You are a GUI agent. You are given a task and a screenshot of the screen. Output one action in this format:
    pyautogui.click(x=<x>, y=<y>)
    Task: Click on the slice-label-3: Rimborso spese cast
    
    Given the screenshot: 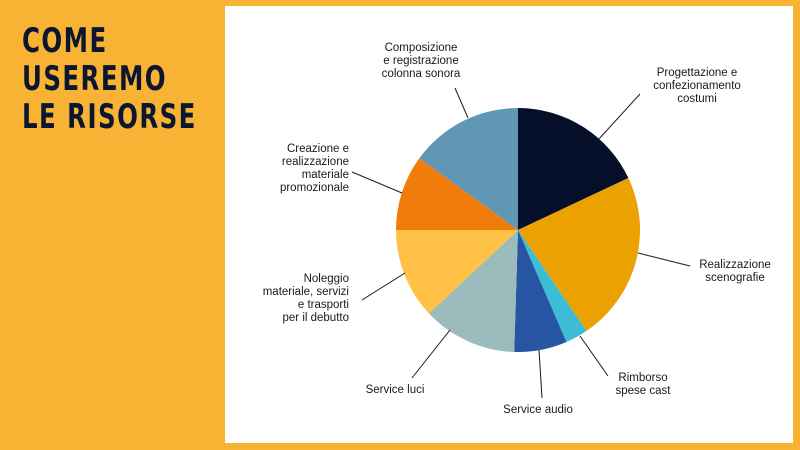 What is the action you would take?
    pyautogui.click(x=644, y=384)
    